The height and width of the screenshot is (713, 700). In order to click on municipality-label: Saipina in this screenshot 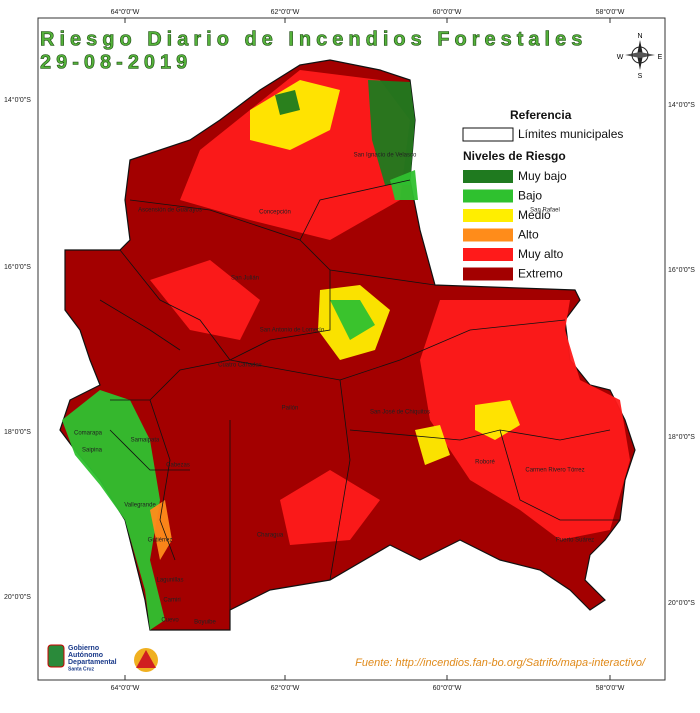, I will do `click(92, 451)`.